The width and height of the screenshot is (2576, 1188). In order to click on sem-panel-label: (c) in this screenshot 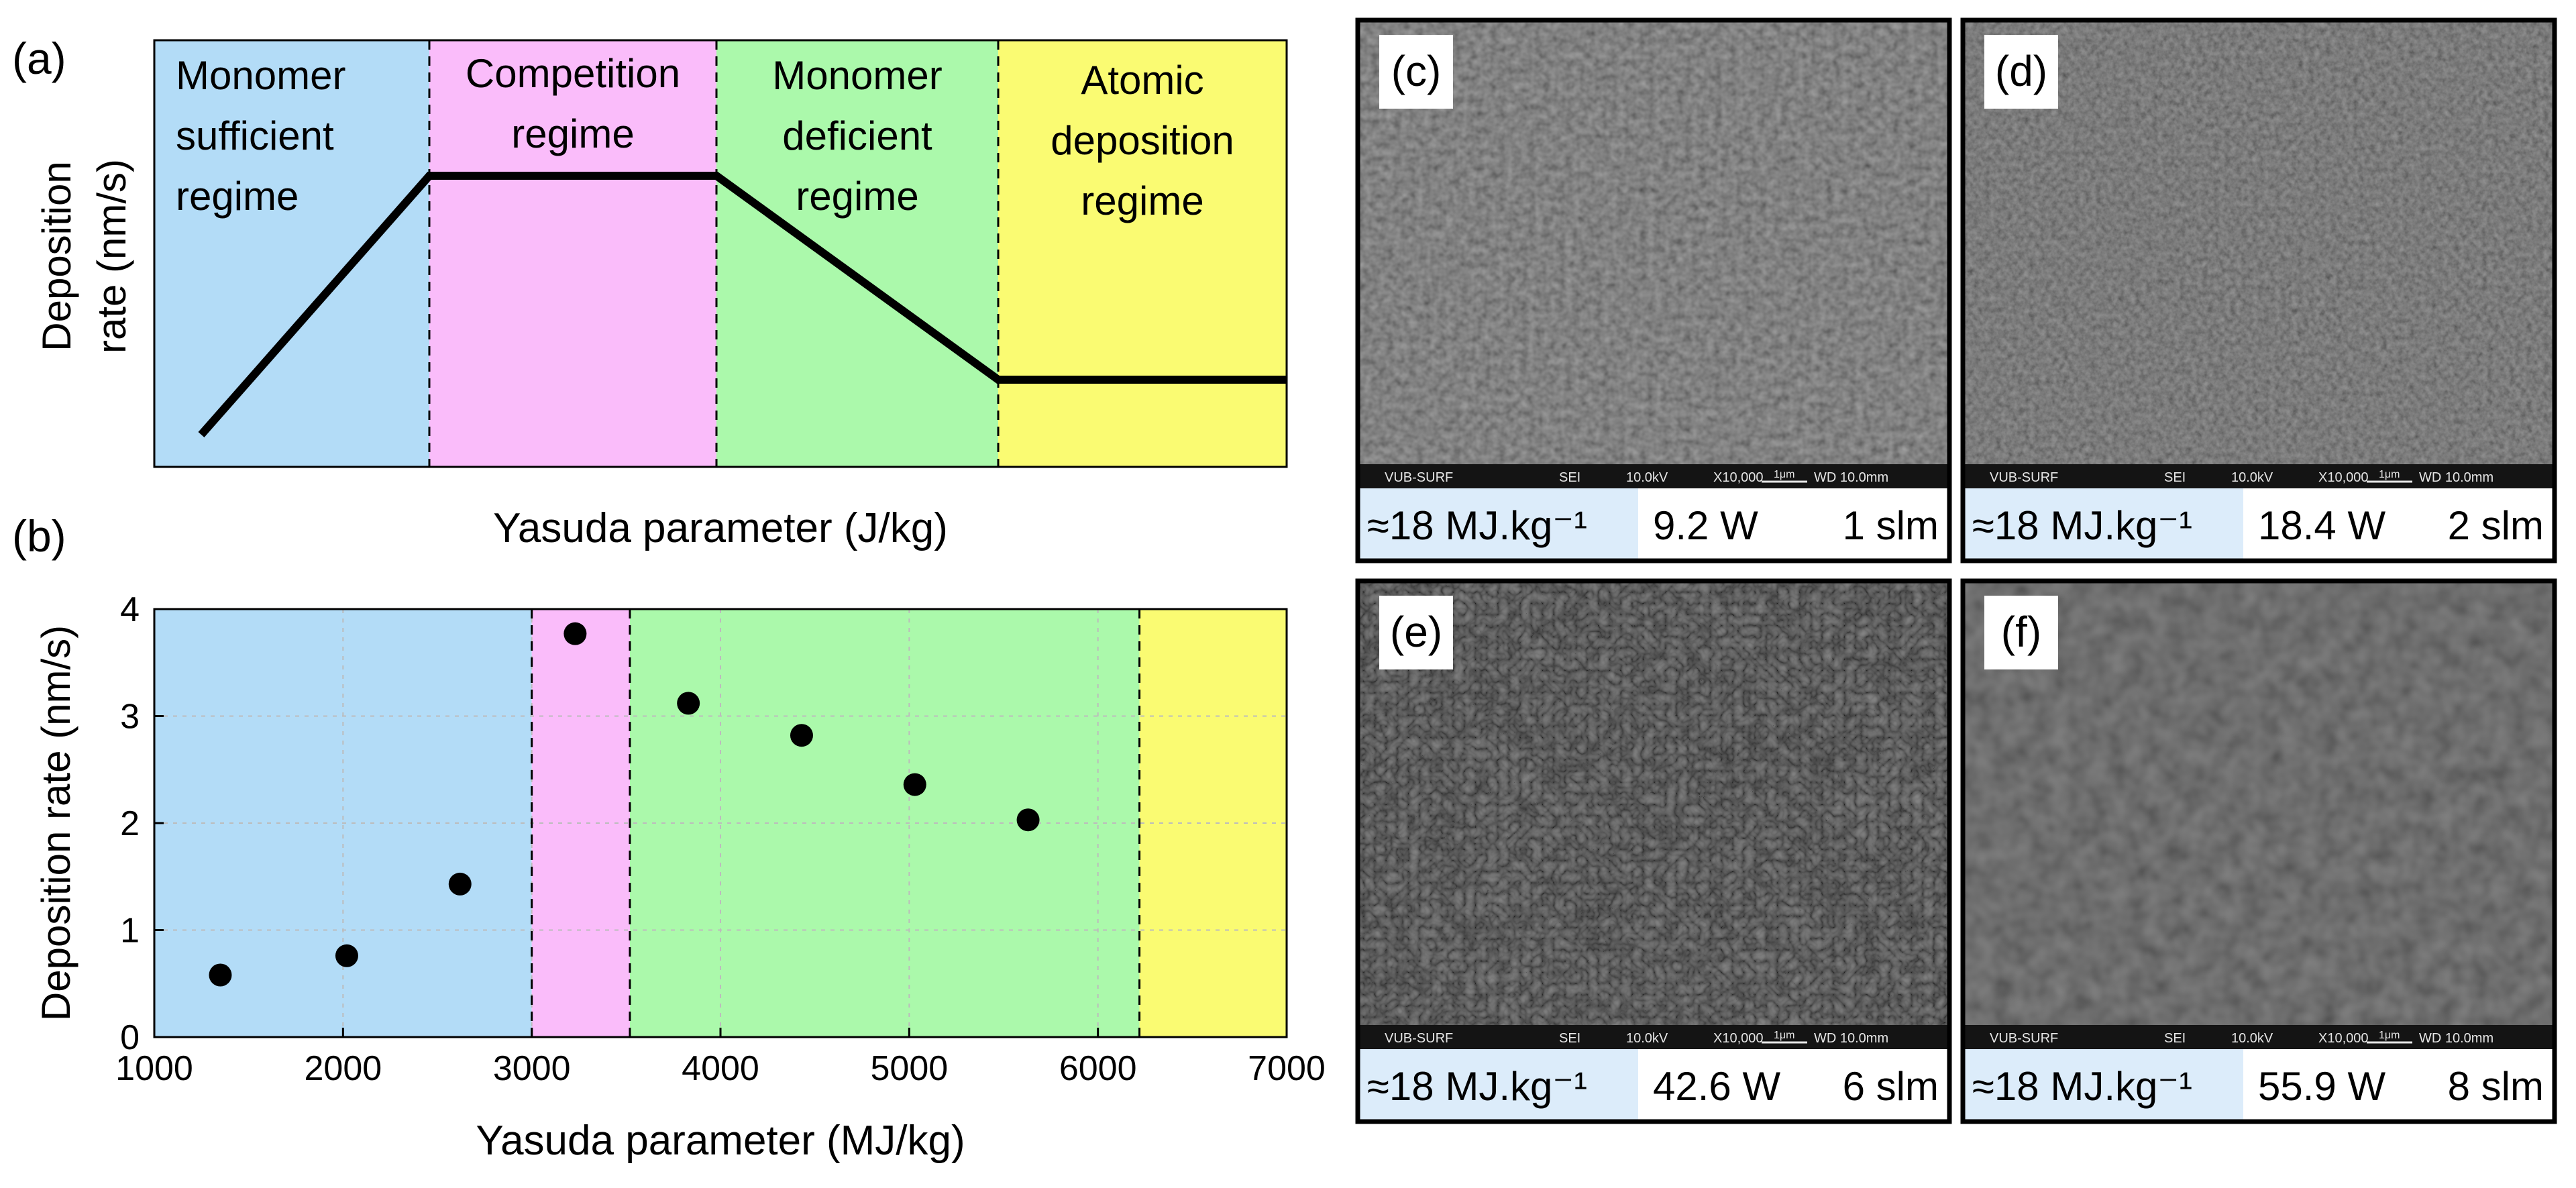, I will do `click(1416, 71)`.